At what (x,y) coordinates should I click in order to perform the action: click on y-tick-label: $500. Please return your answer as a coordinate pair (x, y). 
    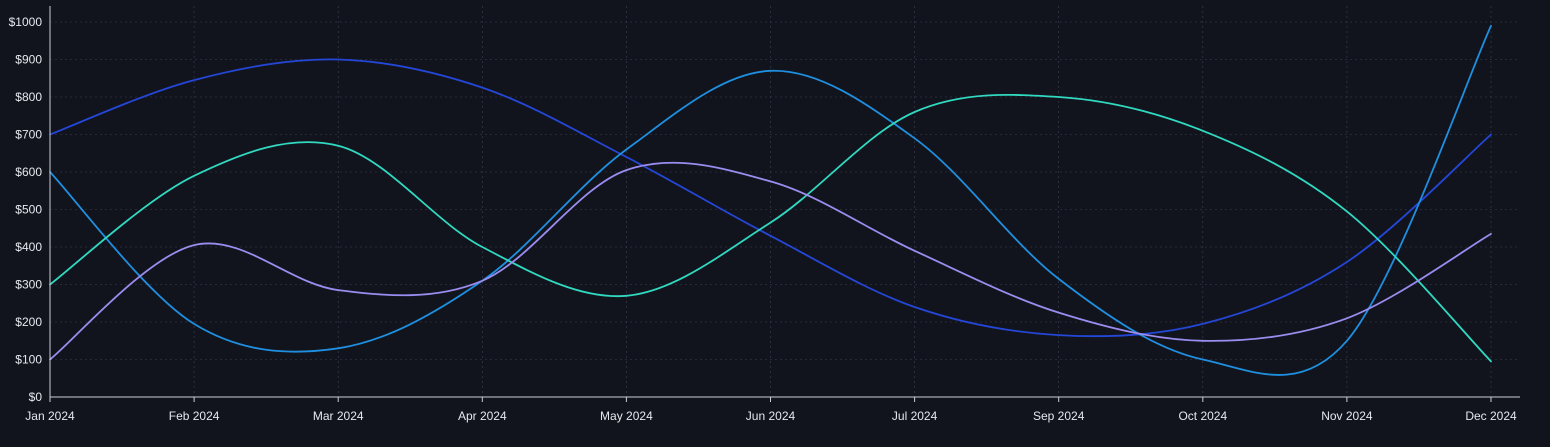
    Looking at the image, I should click on (28, 210).